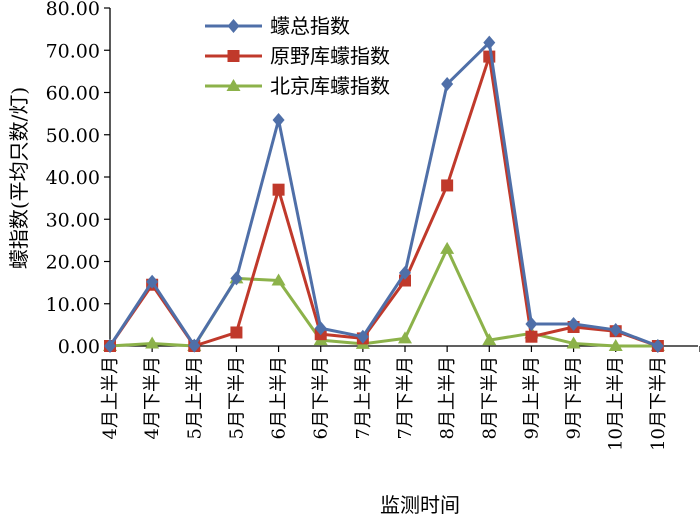  What do you see at coordinates (19, 178) in the screenshot?
I see `y-axis-title: 蠓指数(平均只数/灯)` at bounding box center [19, 178].